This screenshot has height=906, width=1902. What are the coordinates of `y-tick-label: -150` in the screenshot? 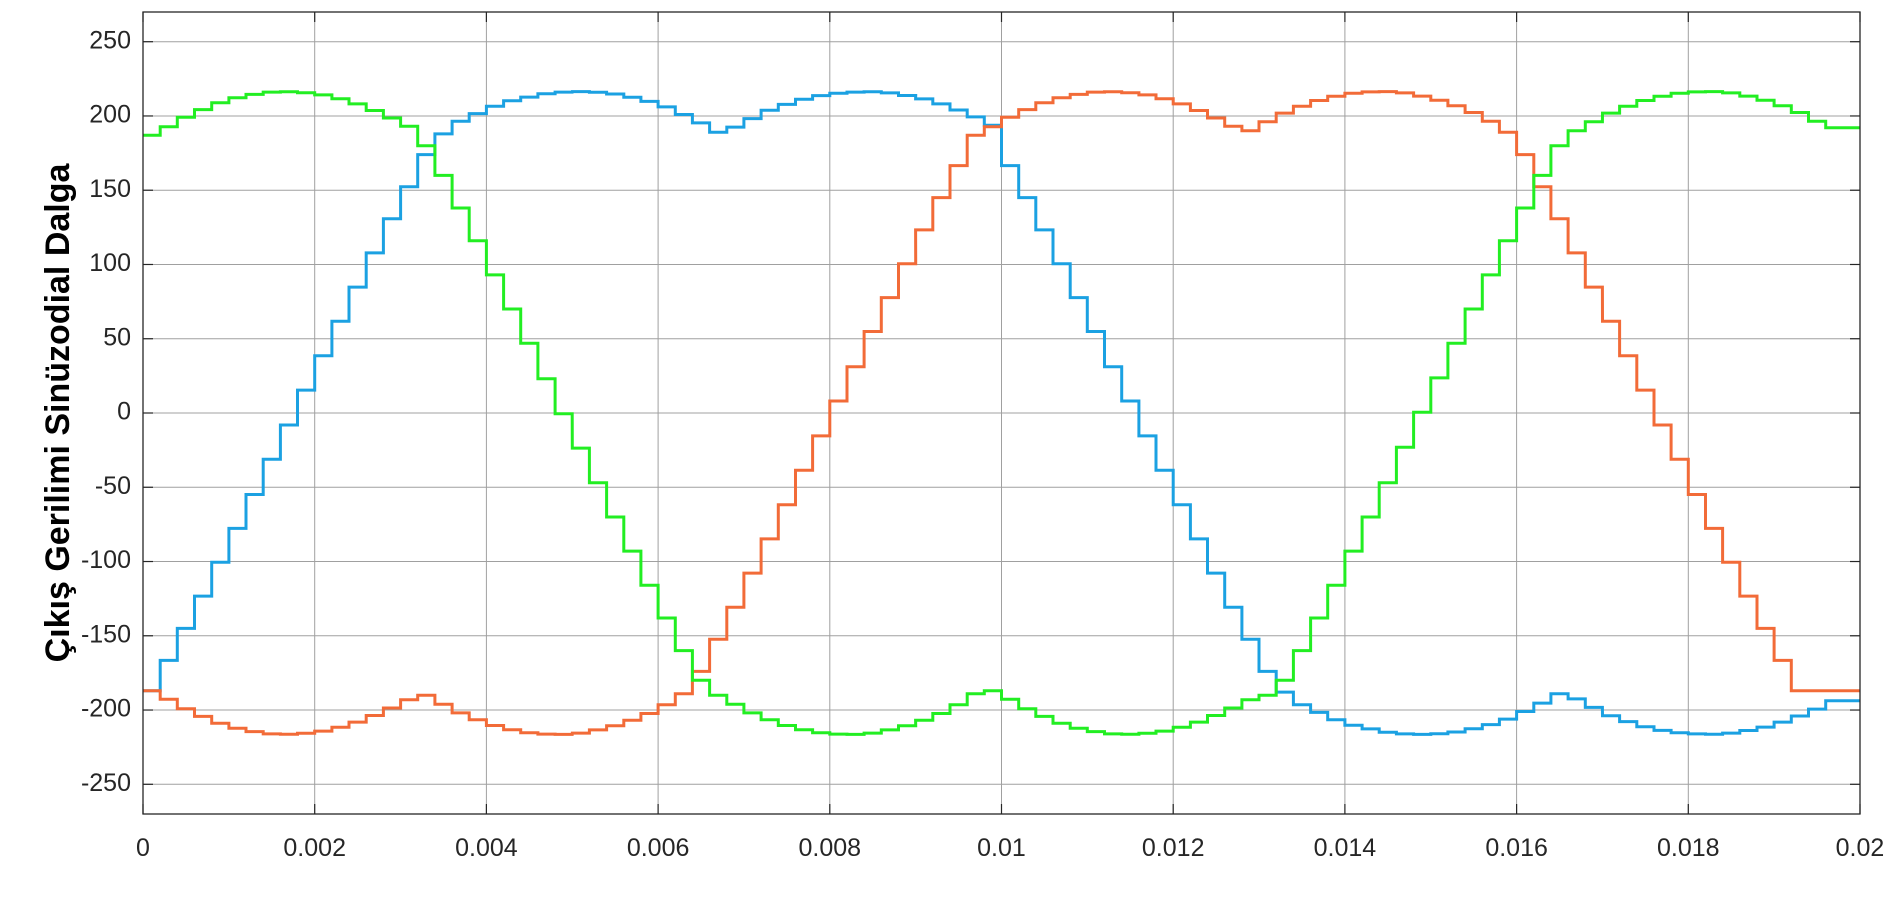 It's located at (106, 634).